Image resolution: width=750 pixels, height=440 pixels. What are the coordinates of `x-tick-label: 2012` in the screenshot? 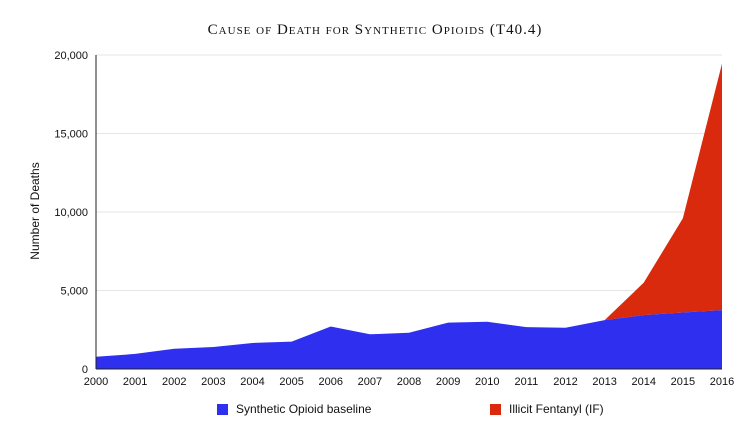 It's located at (565, 382).